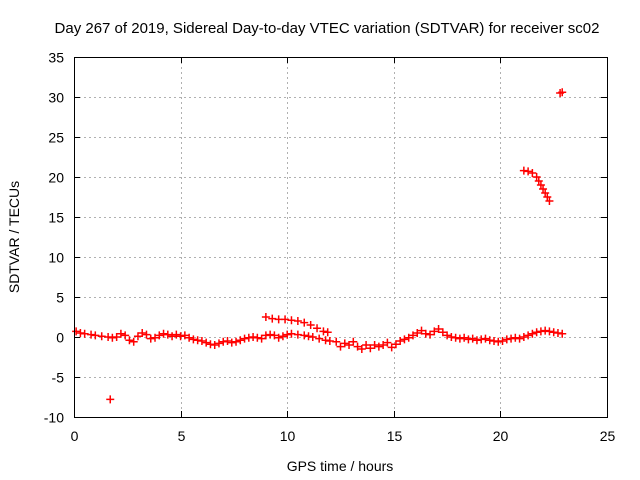  What do you see at coordinates (75, 436) in the screenshot?
I see `x-tick-label: 0` at bounding box center [75, 436].